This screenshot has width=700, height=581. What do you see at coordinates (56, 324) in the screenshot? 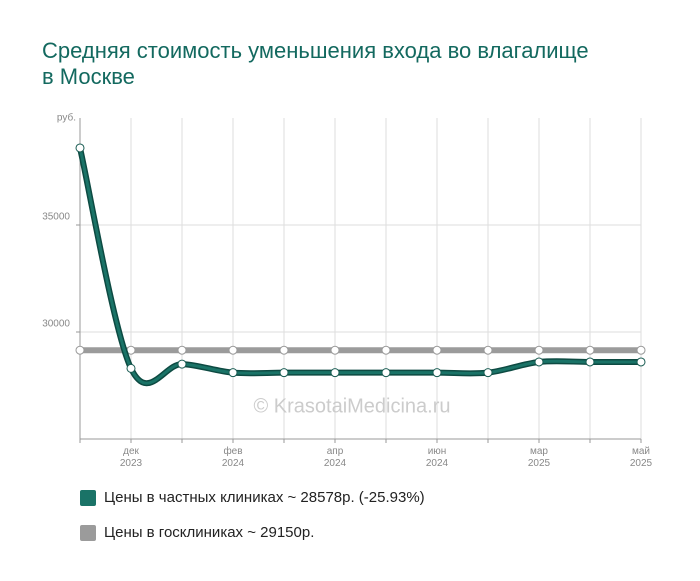
I see `y-tick-label: 30000` at bounding box center [56, 324].